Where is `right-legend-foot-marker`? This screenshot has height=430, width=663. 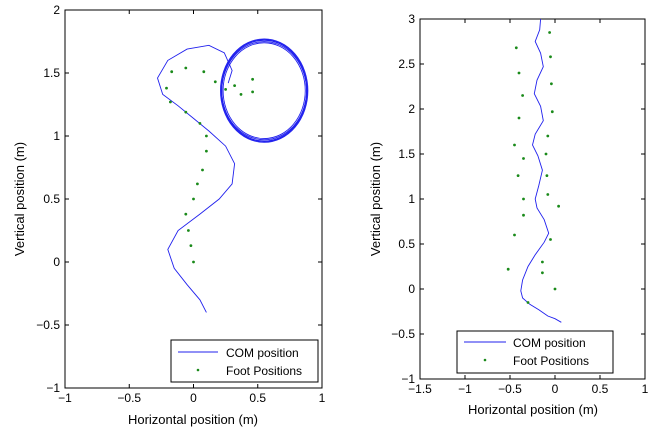 right-legend-foot-marker is located at coordinates (485, 360).